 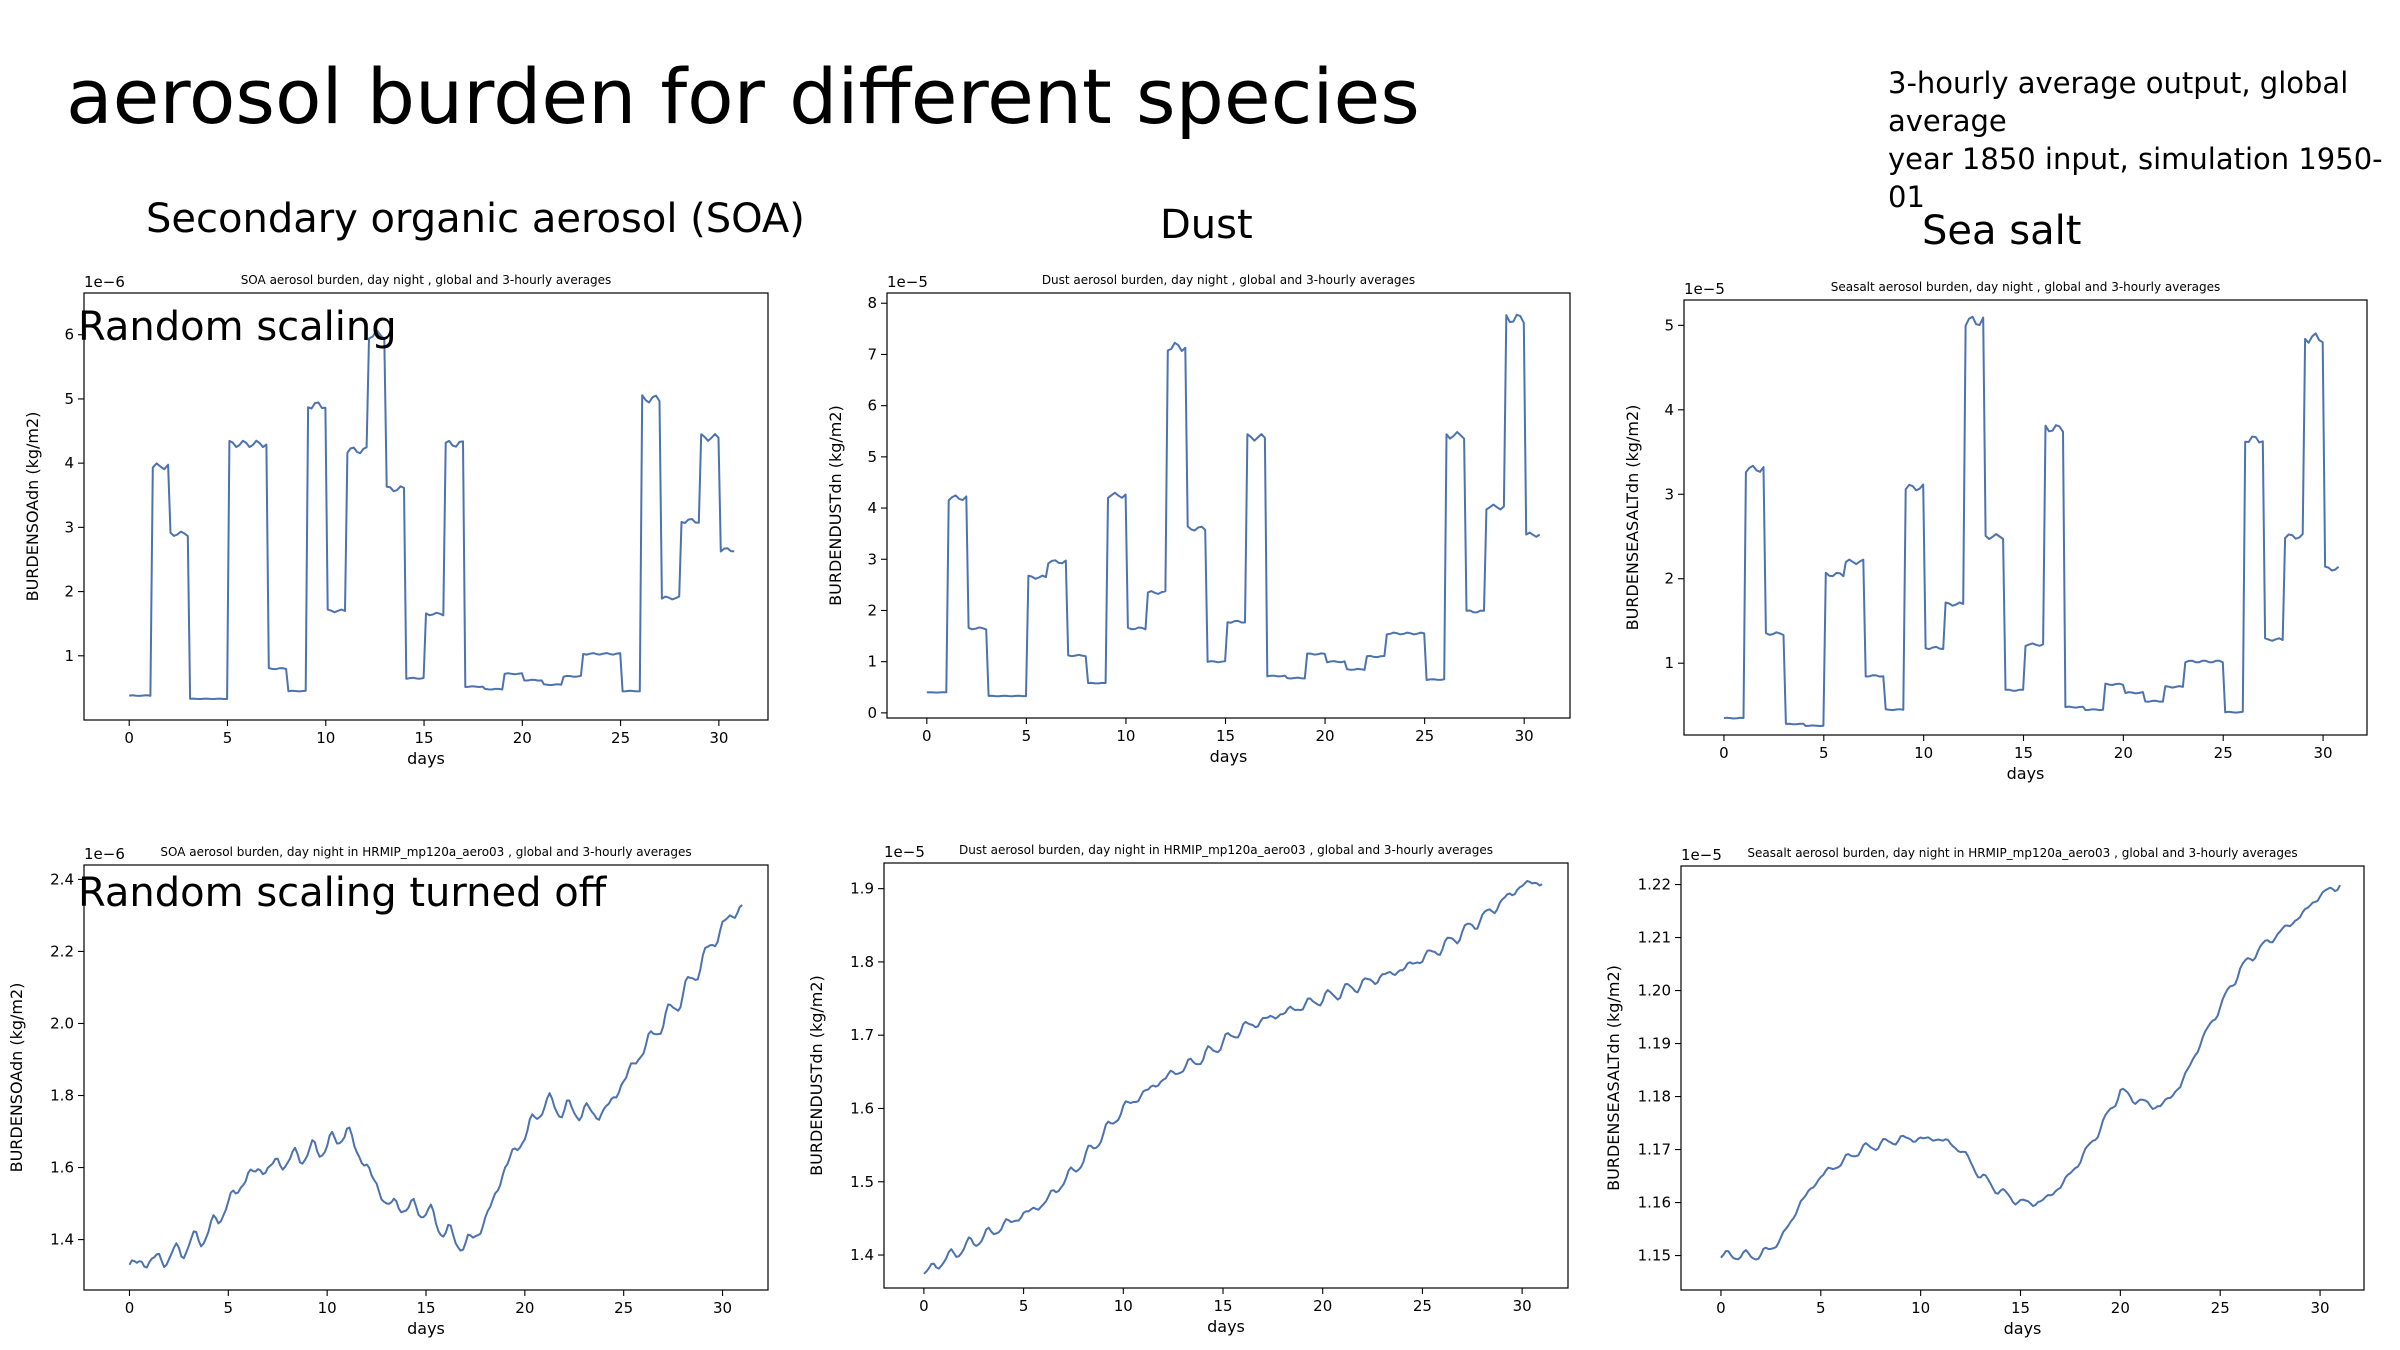 I want to click on y-tick-label: 1.20, so click(x=1654, y=991).